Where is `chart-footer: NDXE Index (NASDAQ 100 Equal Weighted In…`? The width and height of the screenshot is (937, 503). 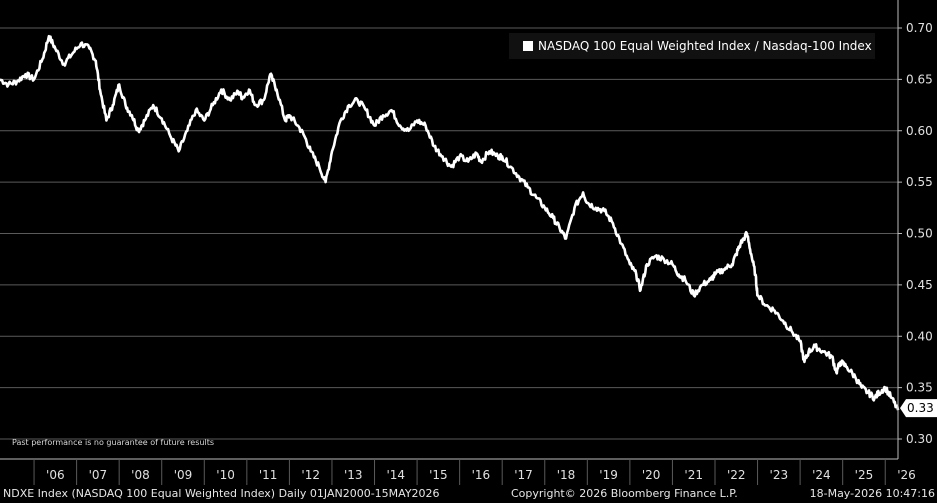 chart-footer: NDXE Index (NASDAQ 100 Equal Weighted In… is located at coordinates (468, 494).